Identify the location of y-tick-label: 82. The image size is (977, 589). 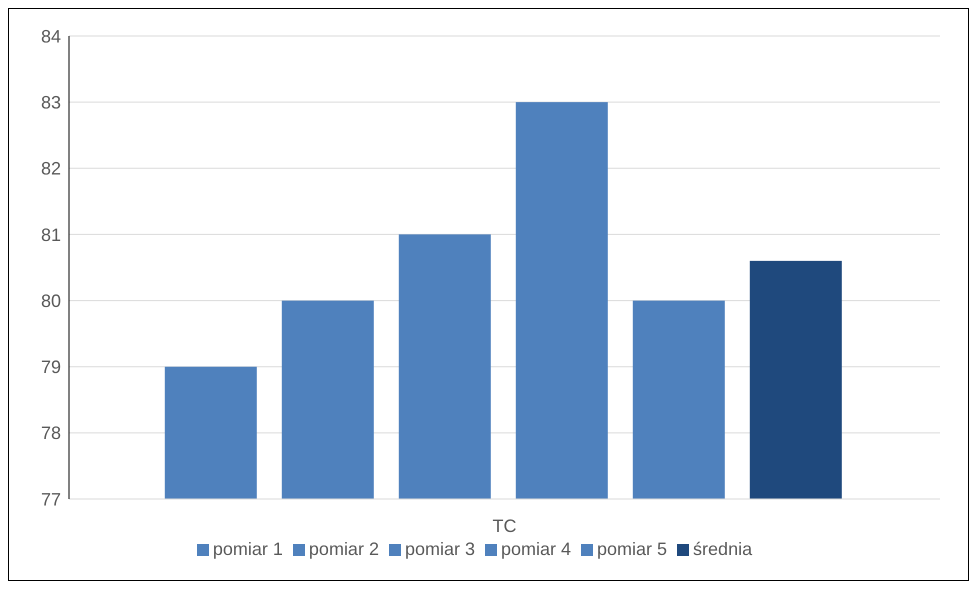
(50, 168).